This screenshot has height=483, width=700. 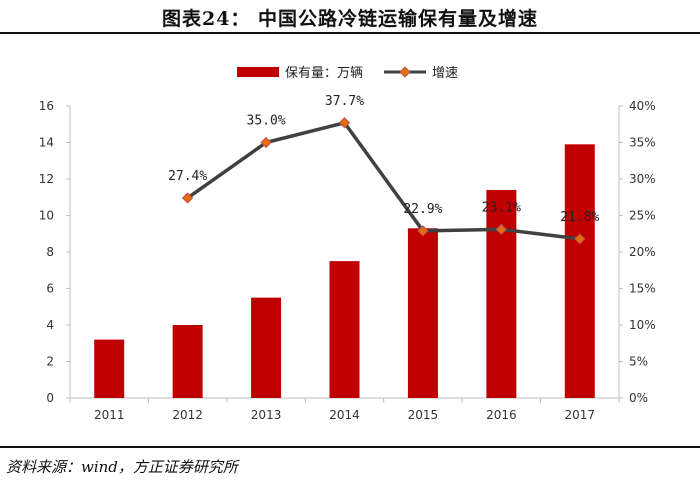 I want to click on growth-data-label: 21.8%, so click(x=579, y=217).